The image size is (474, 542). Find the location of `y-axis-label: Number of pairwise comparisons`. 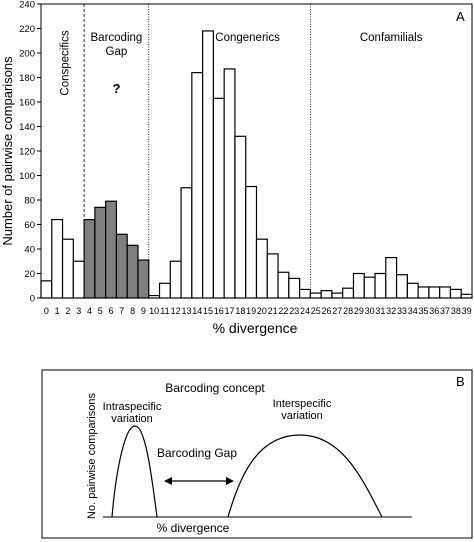

y-axis-label: Number of pairwise comparisons is located at coordinates (7, 151).